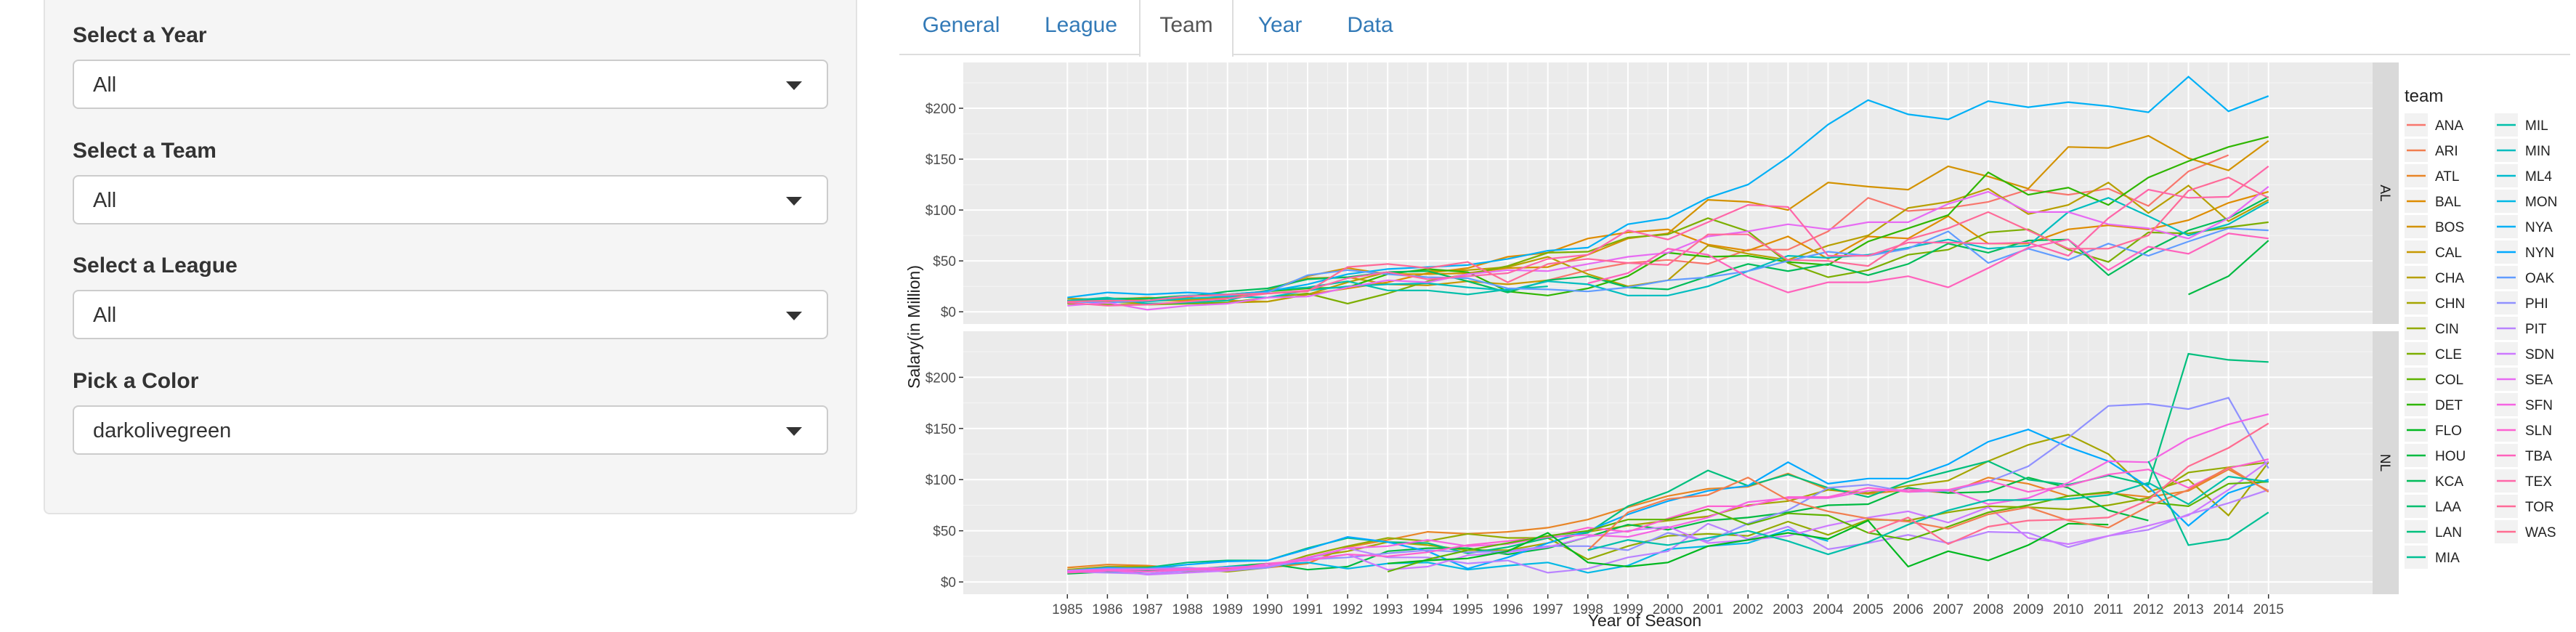 The height and width of the screenshot is (632, 2576). What do you see at coordinates (2449, 482) in the screenshot?
I see `legend-label: KCA` at bounding box center [2449, 482].